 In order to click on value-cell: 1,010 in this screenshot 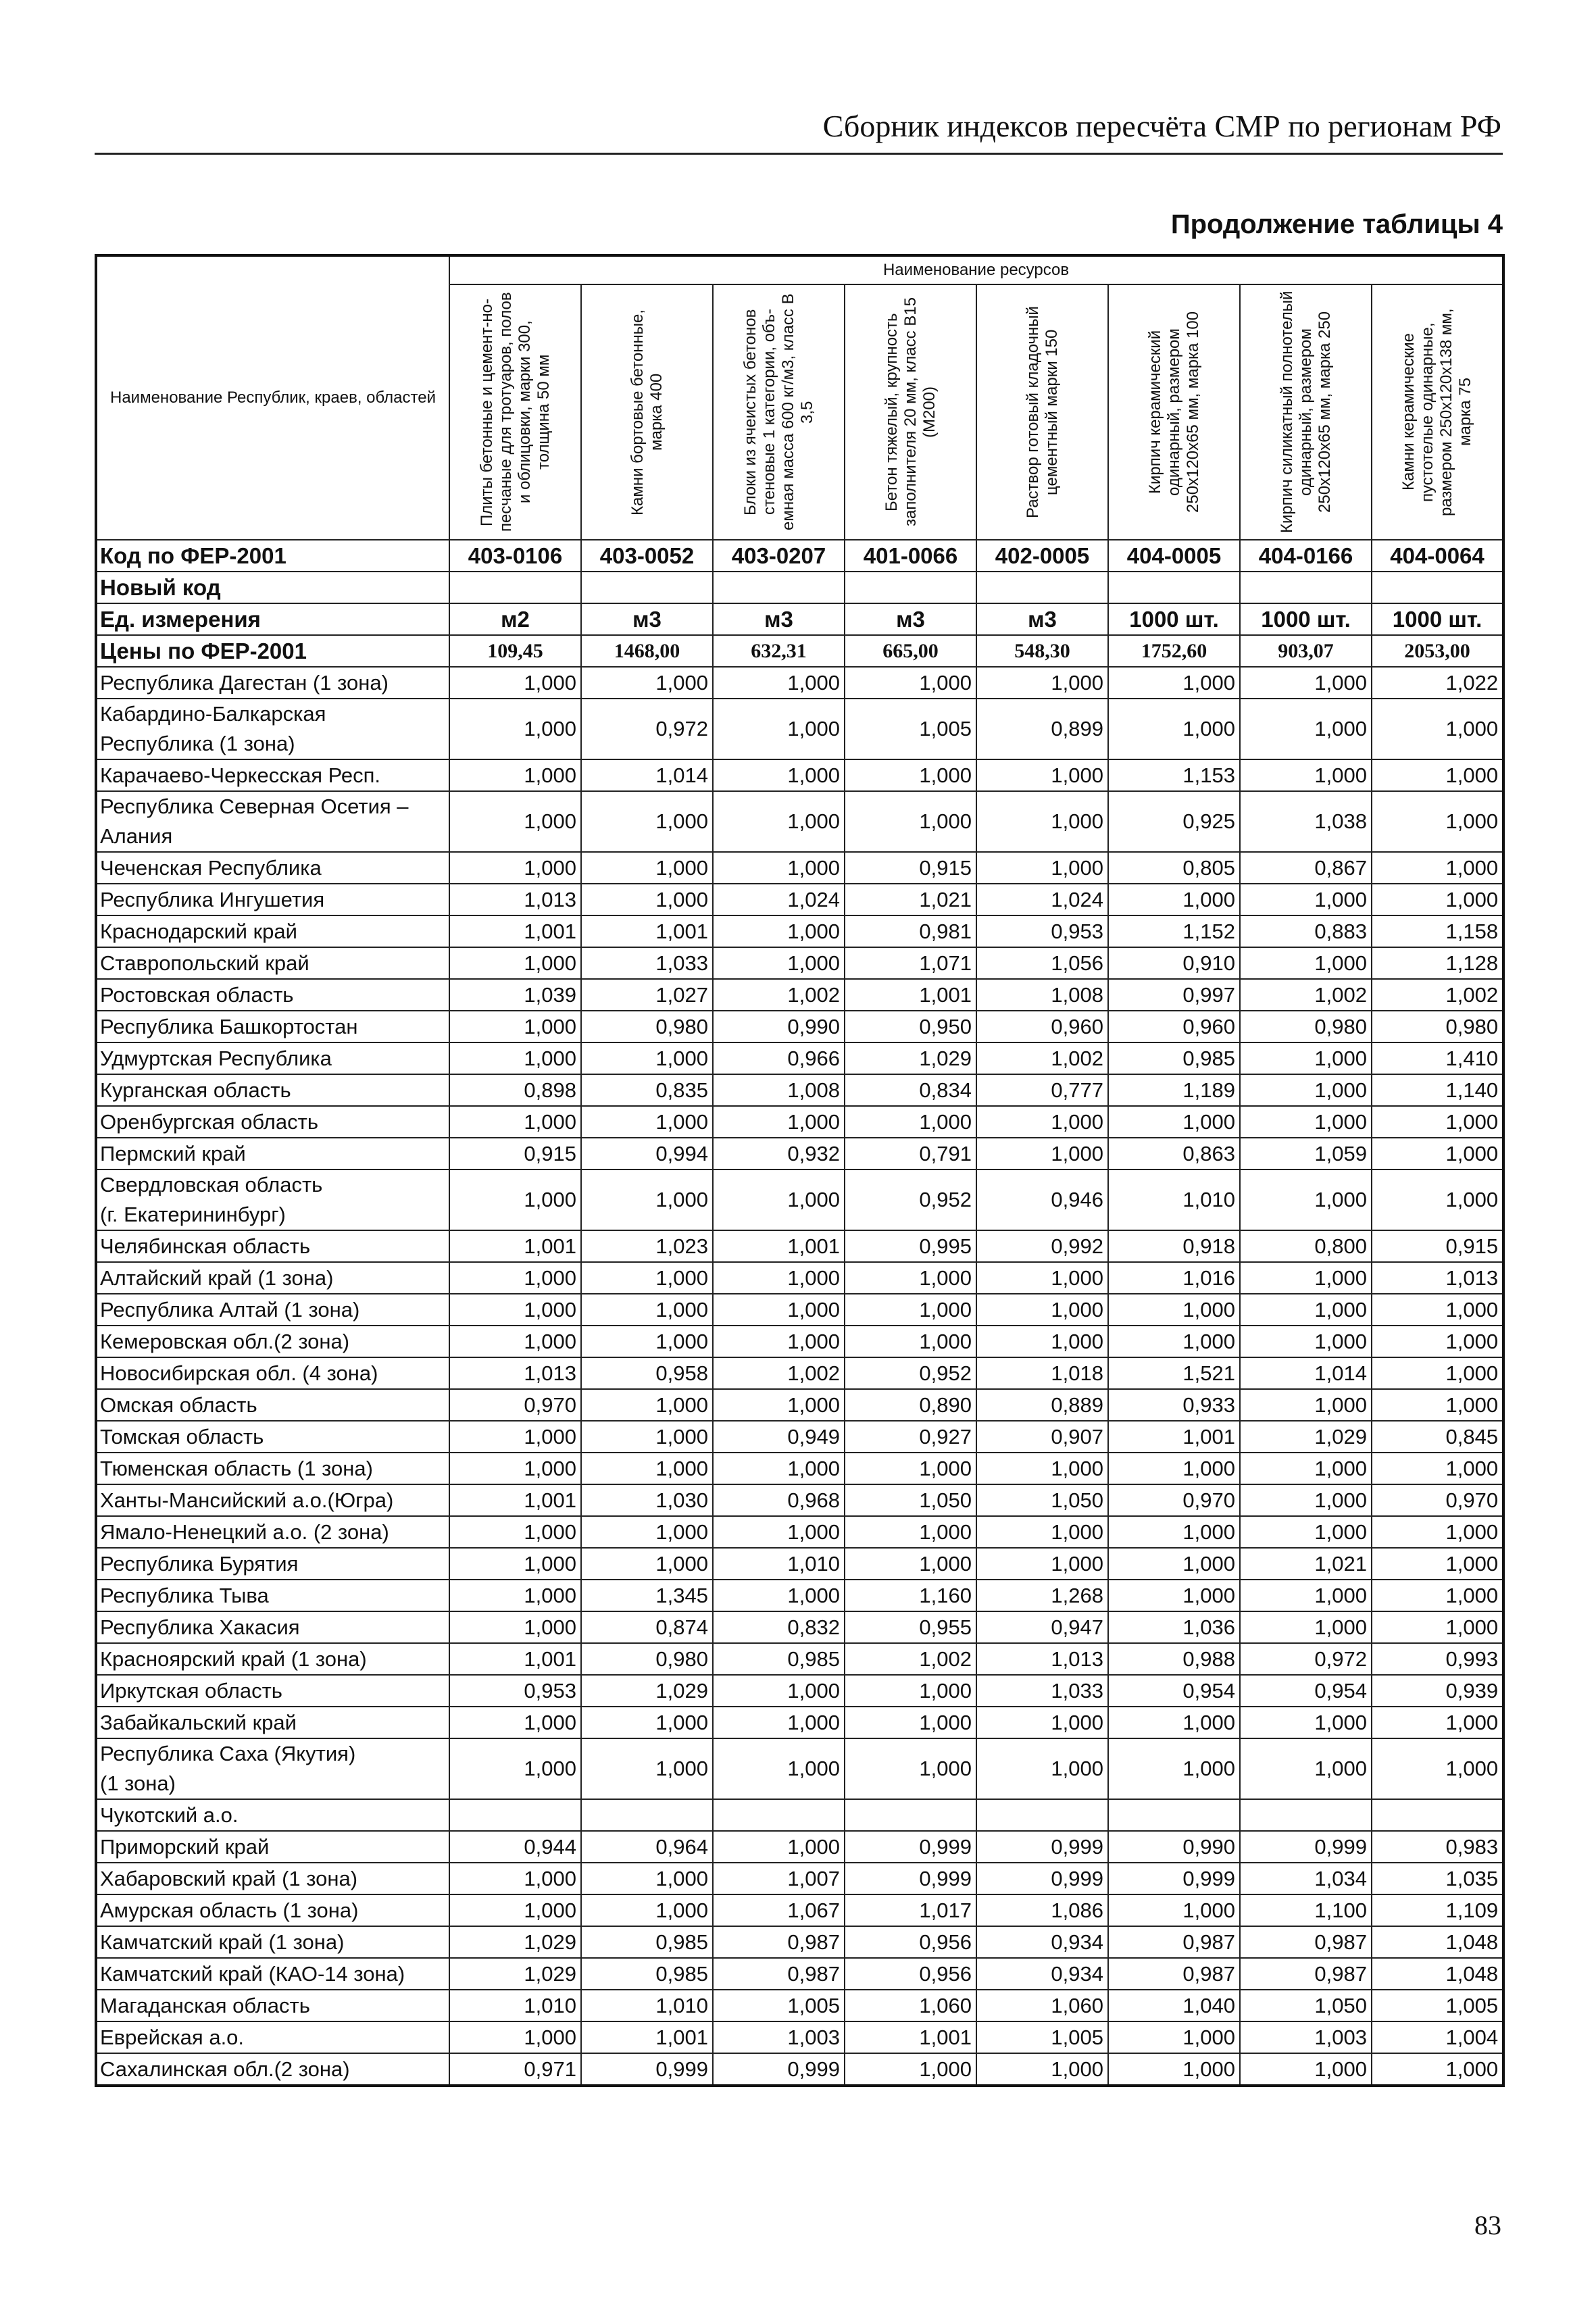, I will do `click(647, 2006)`.